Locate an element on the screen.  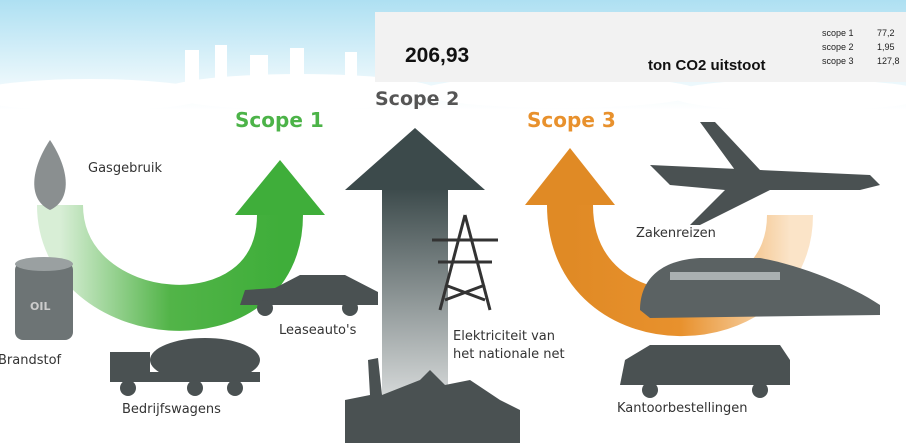
plane-icon is located at coordinates (765, 173).